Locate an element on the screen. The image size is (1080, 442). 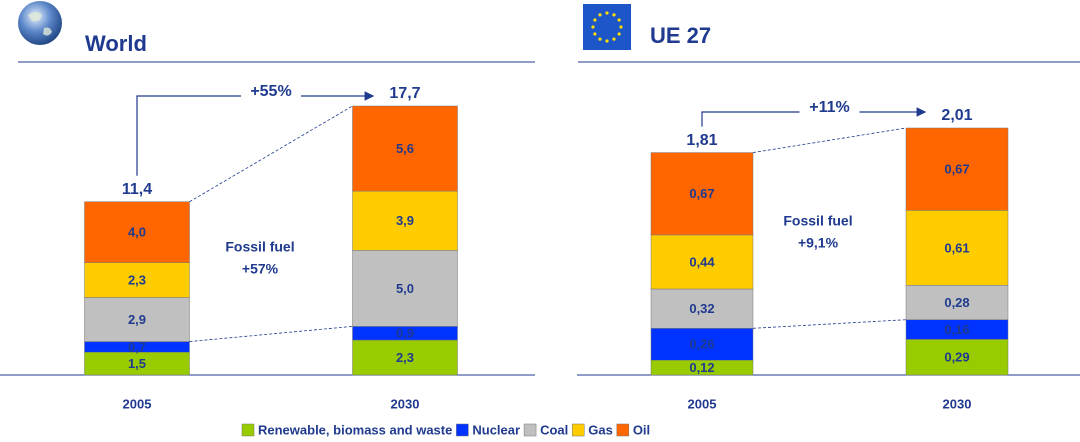
data-label: 0,32 is located at coordinates (701, 308).